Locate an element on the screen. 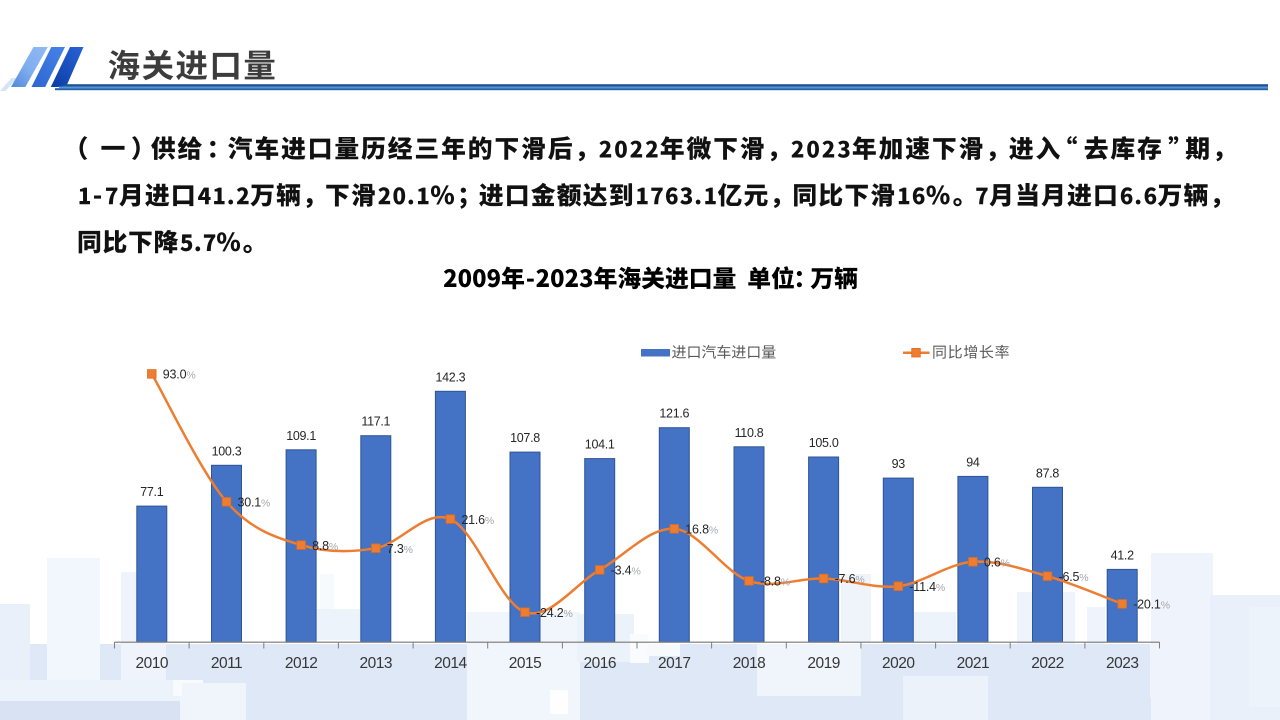  svg-text: 121.6 is located at coordinates (674, 414).